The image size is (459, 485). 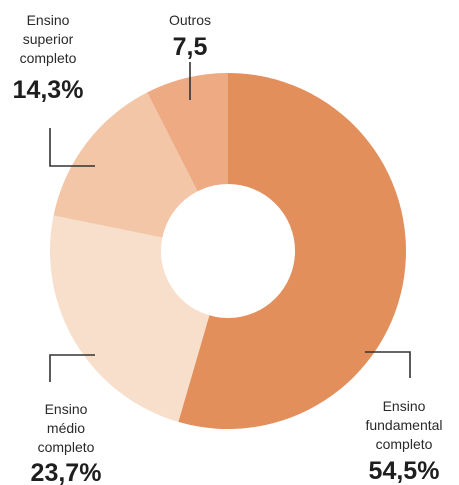 What do you see at coordinates (388, 364) in the screenshot?
I see `leader-line-fundamental` at bounding box center [388, 364].